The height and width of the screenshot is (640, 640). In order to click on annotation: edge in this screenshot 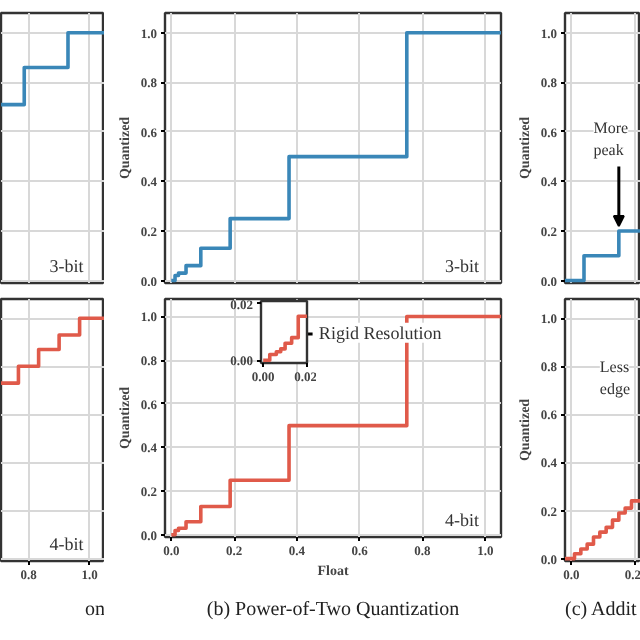, I will do `click(615, 388)`.